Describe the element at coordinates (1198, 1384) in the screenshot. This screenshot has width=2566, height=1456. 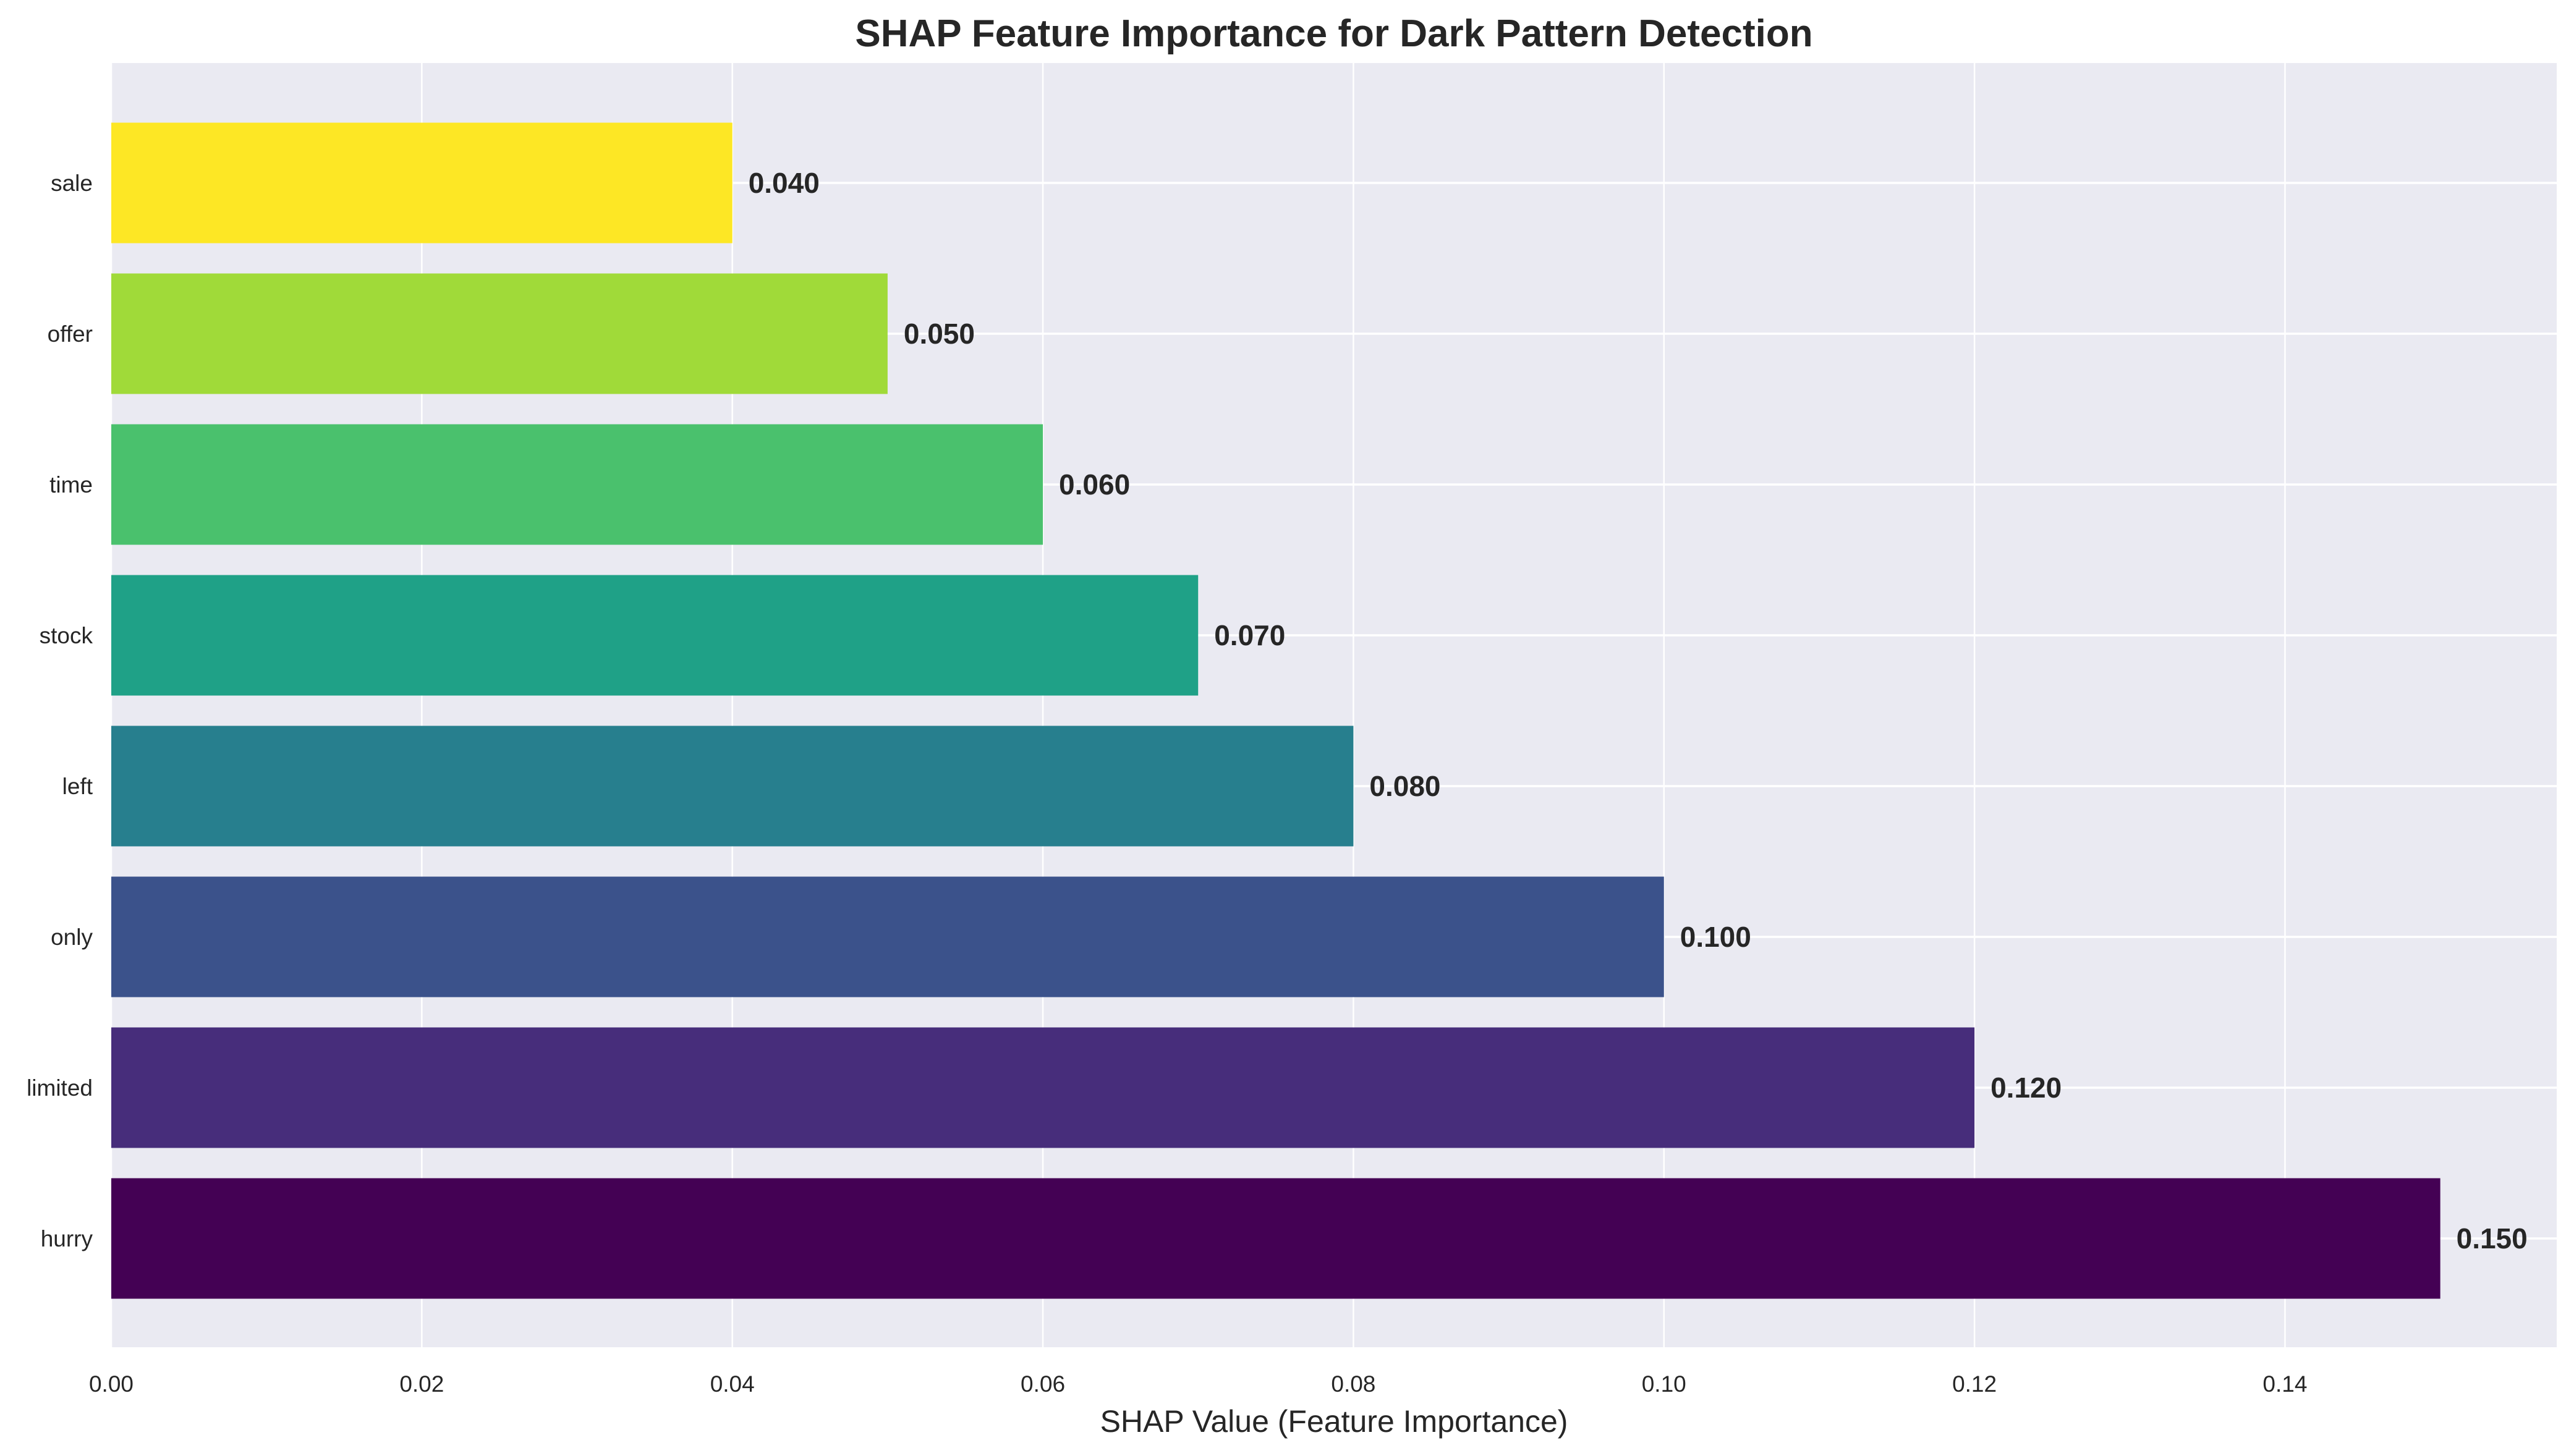
I see `x-tick-labels: 0.00 0.02 0.04 0.06 0.08 0.10 0.12 0.14` at that location.